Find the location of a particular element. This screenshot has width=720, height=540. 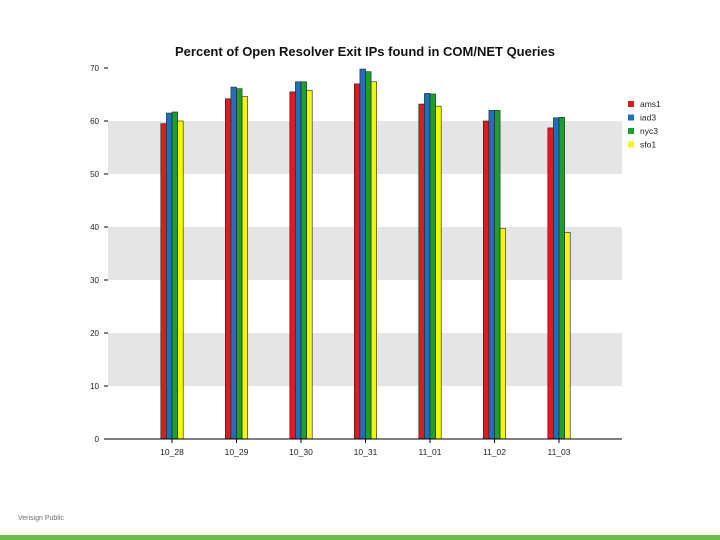

legend-label-sfo1: sfo1 is located at coordinates (648, 145).